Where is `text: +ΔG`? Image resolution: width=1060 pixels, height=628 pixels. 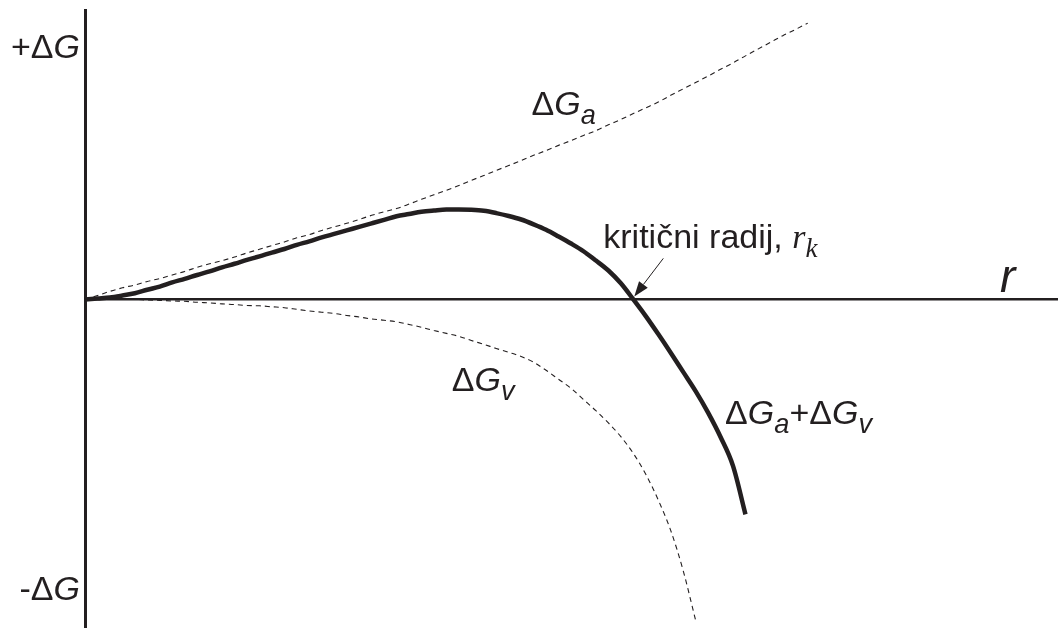 text: +ΔG is located at coordinates (45, 46).